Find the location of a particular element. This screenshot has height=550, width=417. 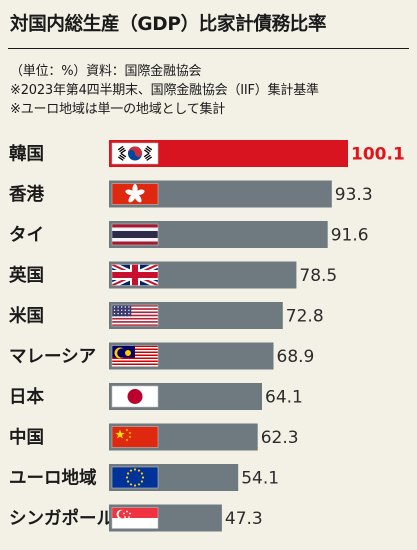

euro-area-note: ※ユーロ地域は単一の地域として集計 is located at coordinates (118, 109).